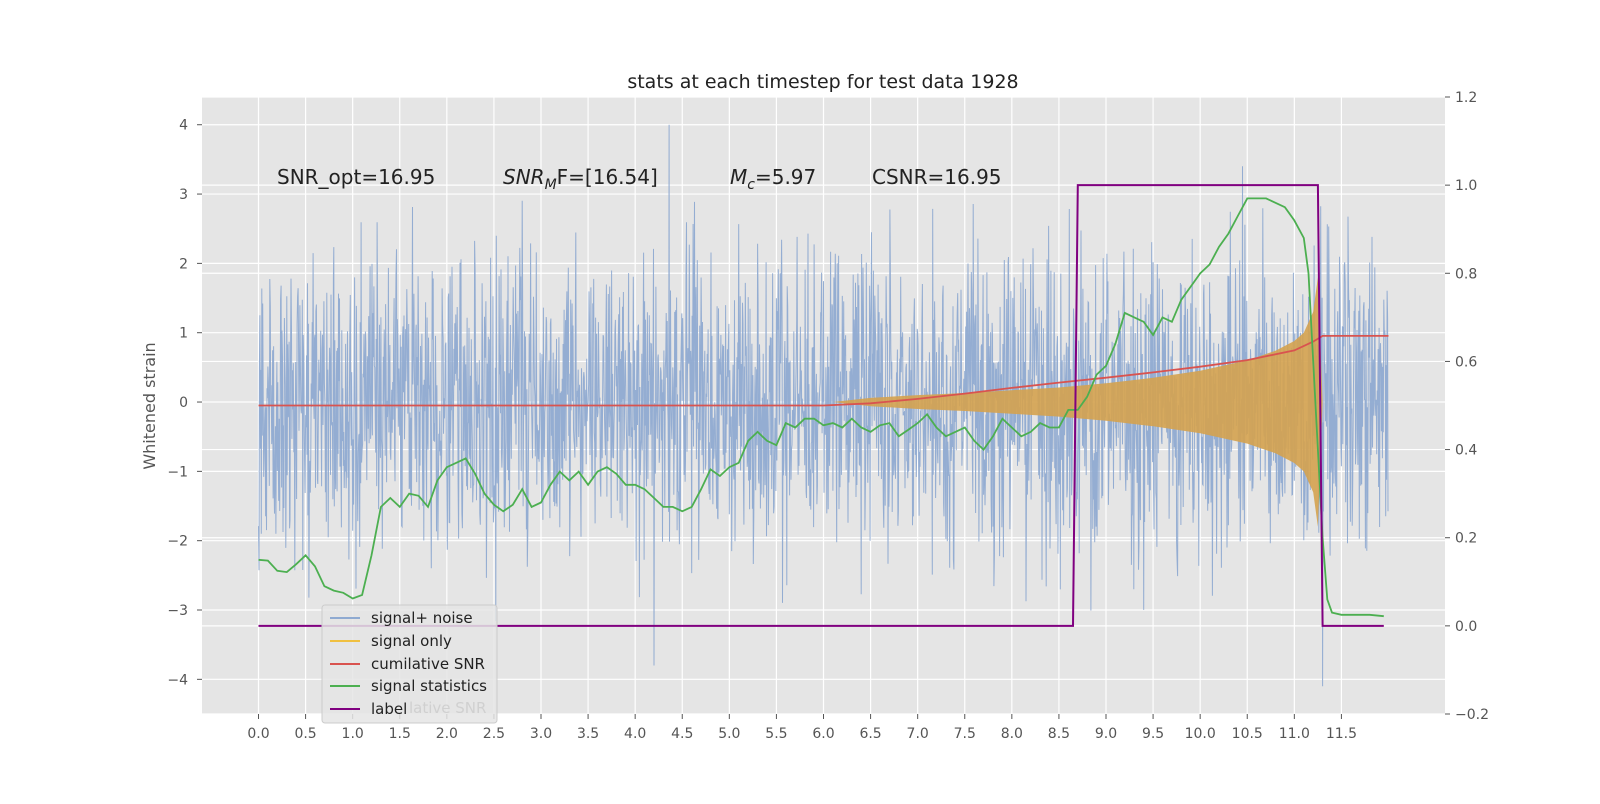  Describe the element at coordinates (183, 403) in the screenshot. I see `y-tick-label: 0` at that location.